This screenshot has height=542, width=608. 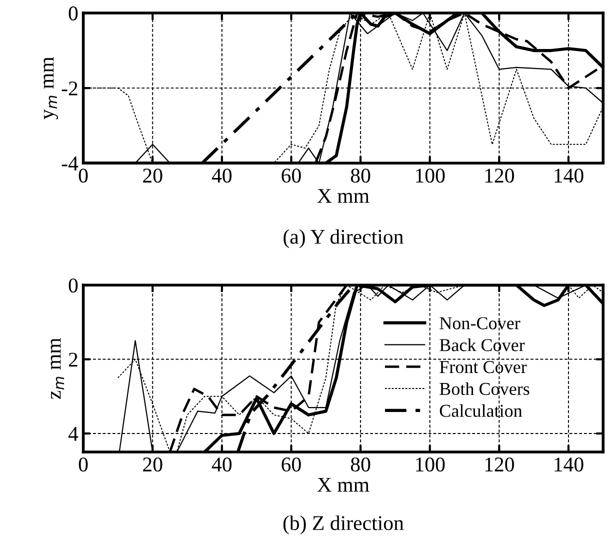 I want to click on y-axis-title: z$_{m}$ mm, so click(x=57, y=368).